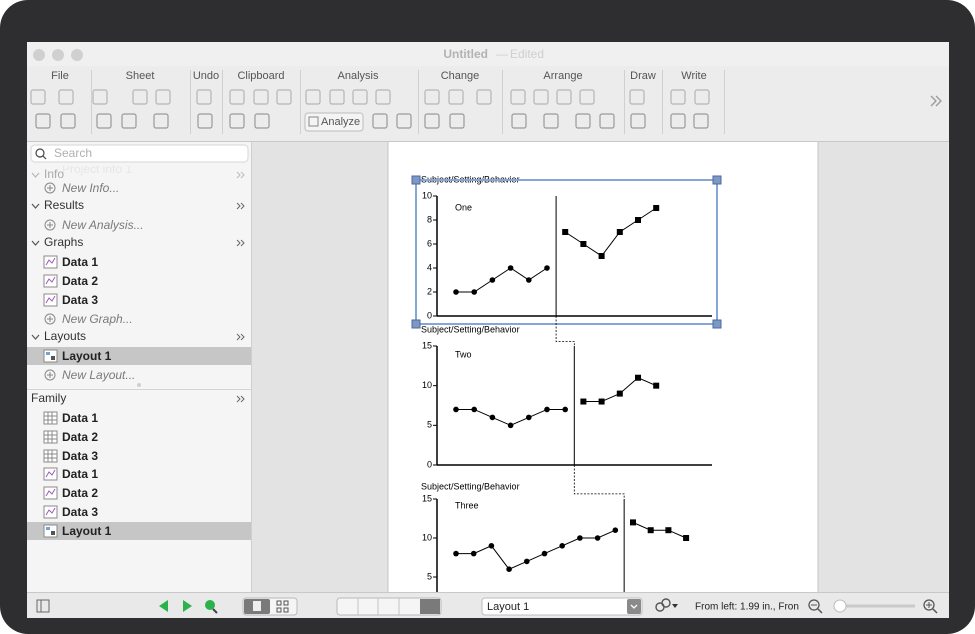 Image resolution: width=975 pixels, height=634 pixels. What do you see at coordinates (389, 606) in the screenshot?
I see `sheet-type-toggle` at bounding box center [389, 606].